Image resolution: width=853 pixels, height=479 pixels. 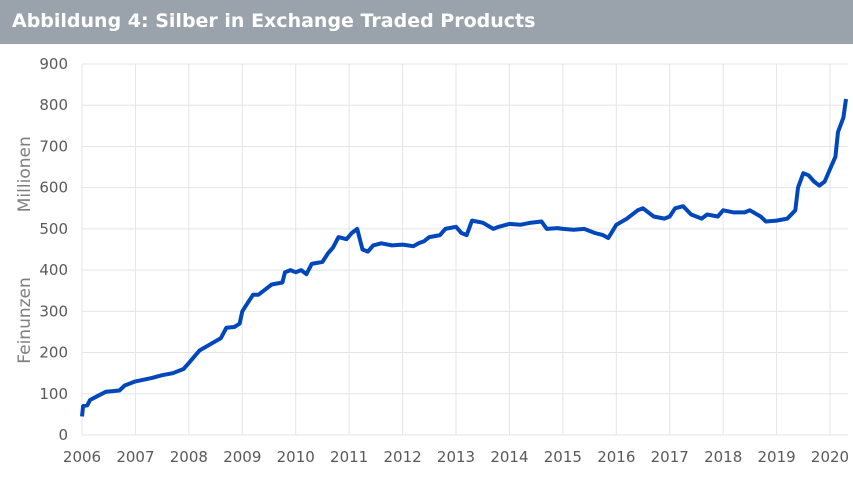 What do you see at coordinates (509, 457) in the screenshot?
I see `x-tick-label: 2014` at bounding box center [509, 457].